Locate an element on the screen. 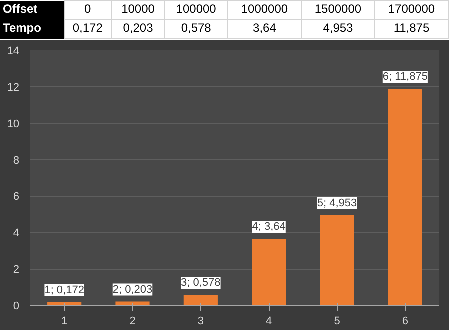  y-tick-label: 2 is located at coordinates (16, 270).